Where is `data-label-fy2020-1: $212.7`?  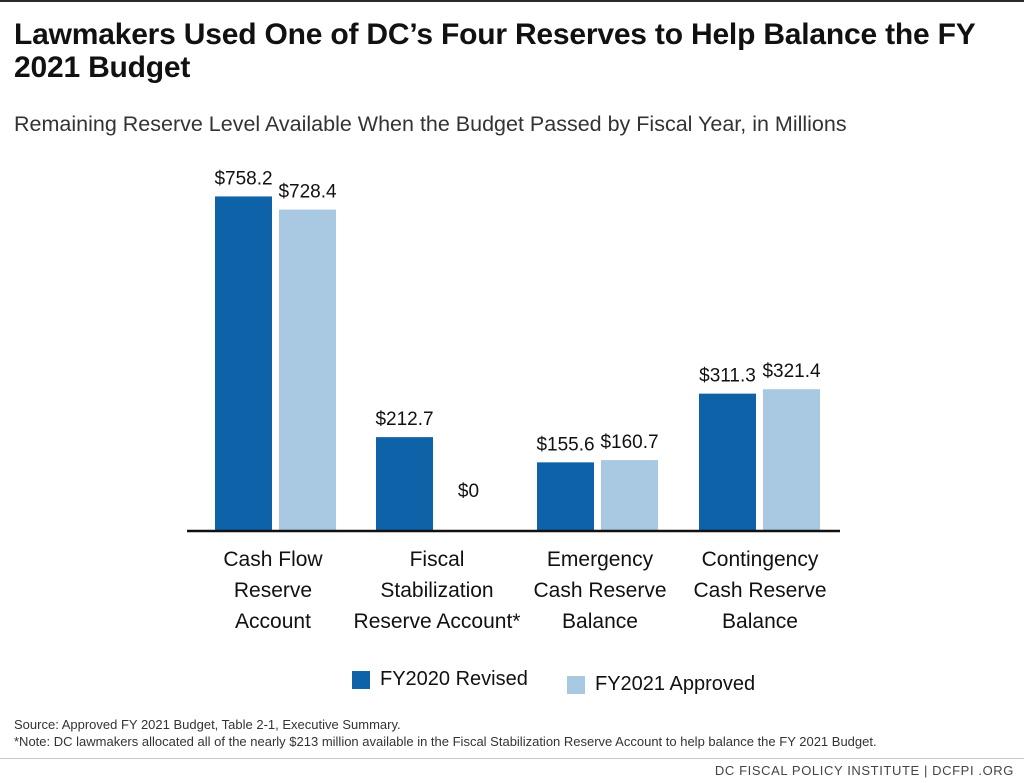 data-label-fy2020-1: $212.7 is located at coordinates (404, 419).